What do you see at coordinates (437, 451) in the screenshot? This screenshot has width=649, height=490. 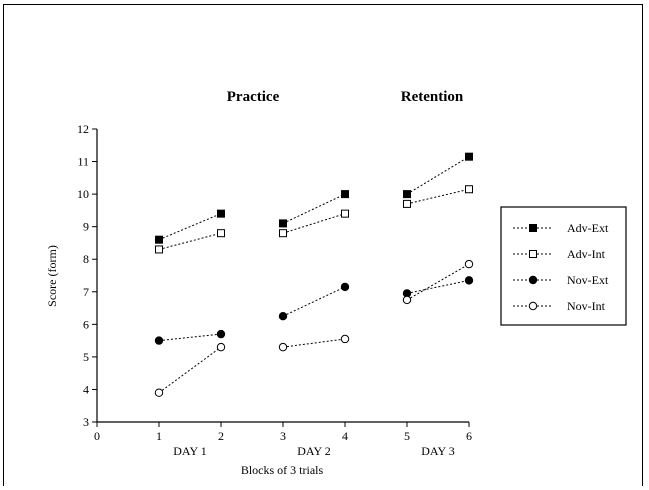 I see `day-label: DAY 3` at bounding box center [437, 451].